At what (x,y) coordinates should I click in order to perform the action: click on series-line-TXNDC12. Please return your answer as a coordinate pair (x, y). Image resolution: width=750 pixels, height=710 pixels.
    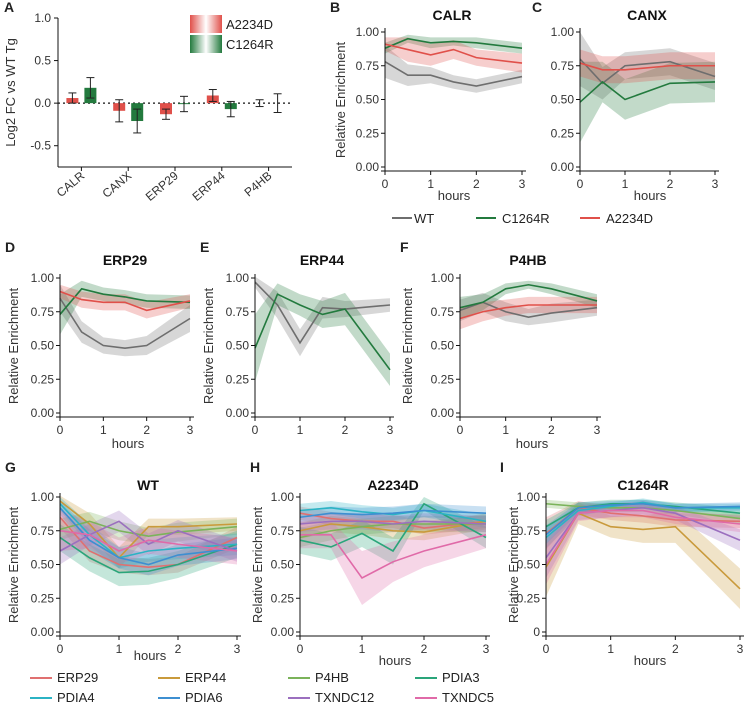
    Looking at the image, I should click on (148, 536).